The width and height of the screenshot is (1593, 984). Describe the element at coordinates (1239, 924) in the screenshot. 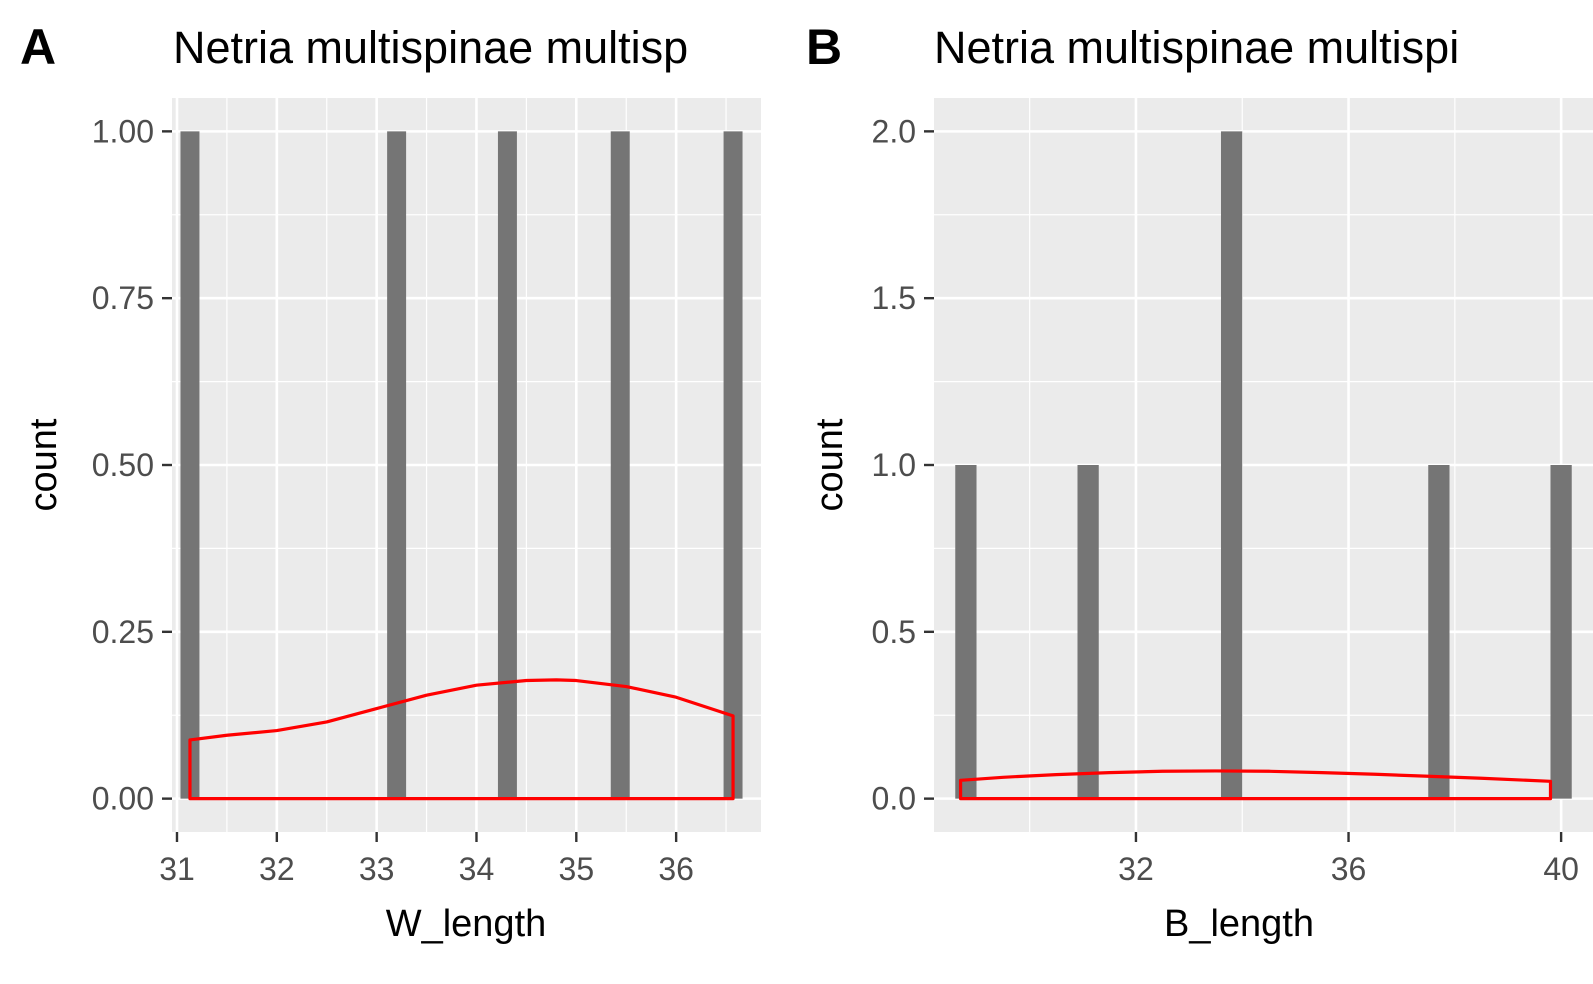

I see `panel-b-x-axis-title: B_length` at that location.